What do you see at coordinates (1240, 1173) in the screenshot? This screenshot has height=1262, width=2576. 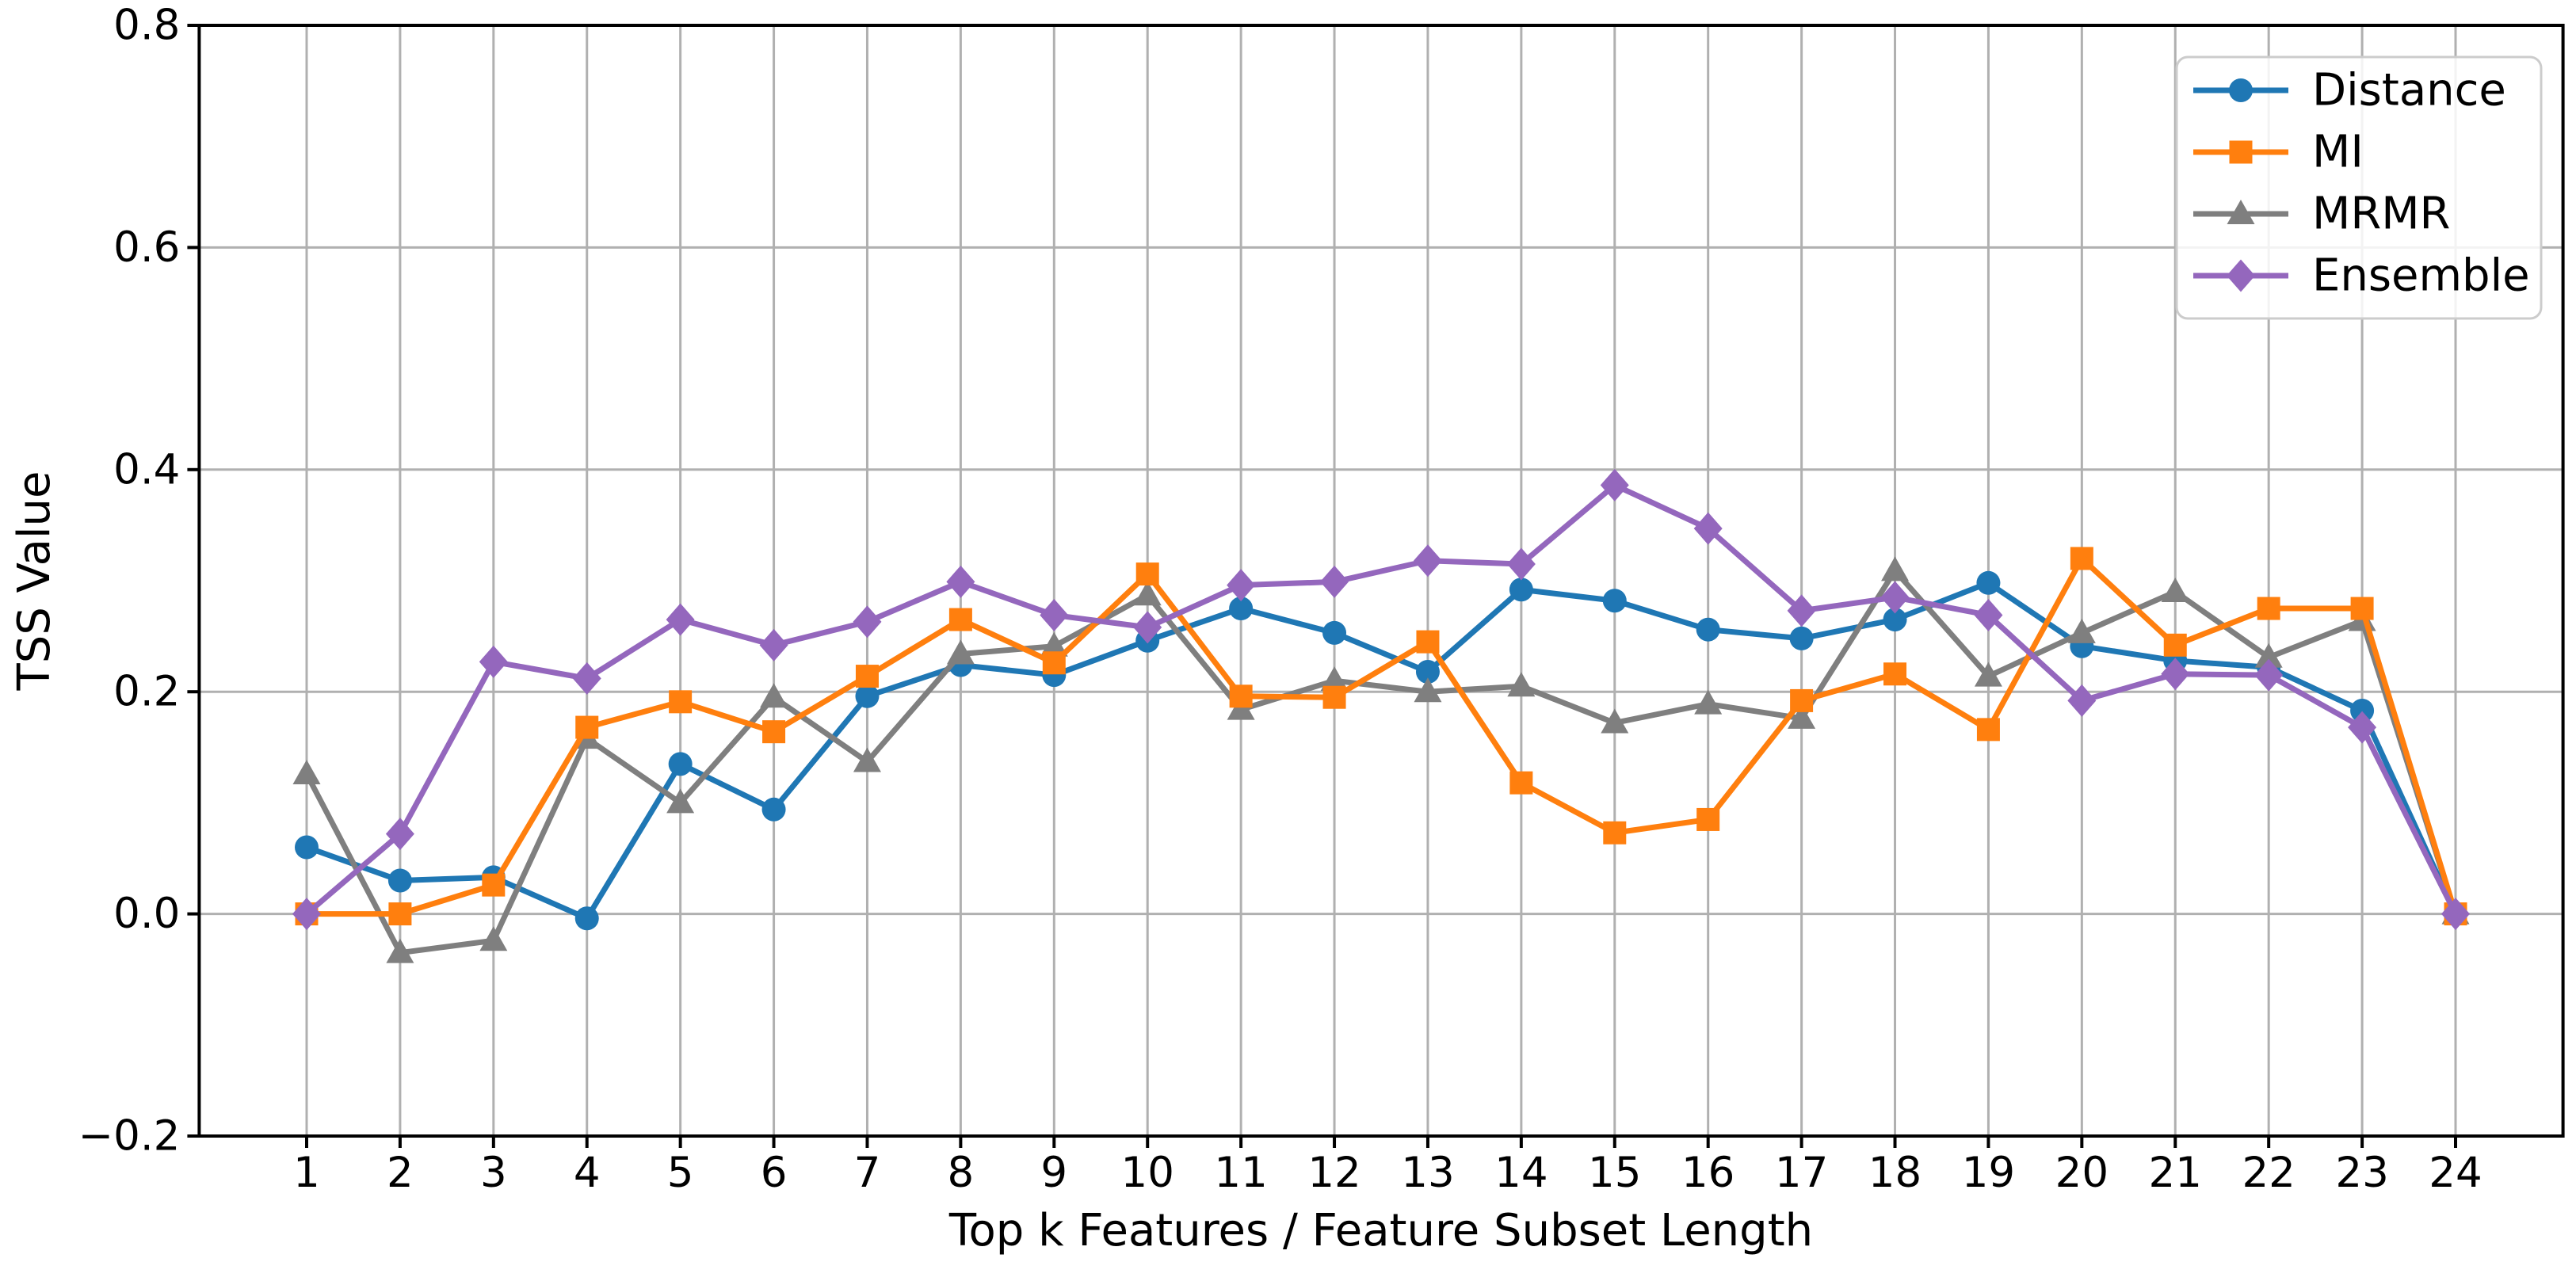 I see `x-tick-label: 11` at bounding box center [1240, 1173].